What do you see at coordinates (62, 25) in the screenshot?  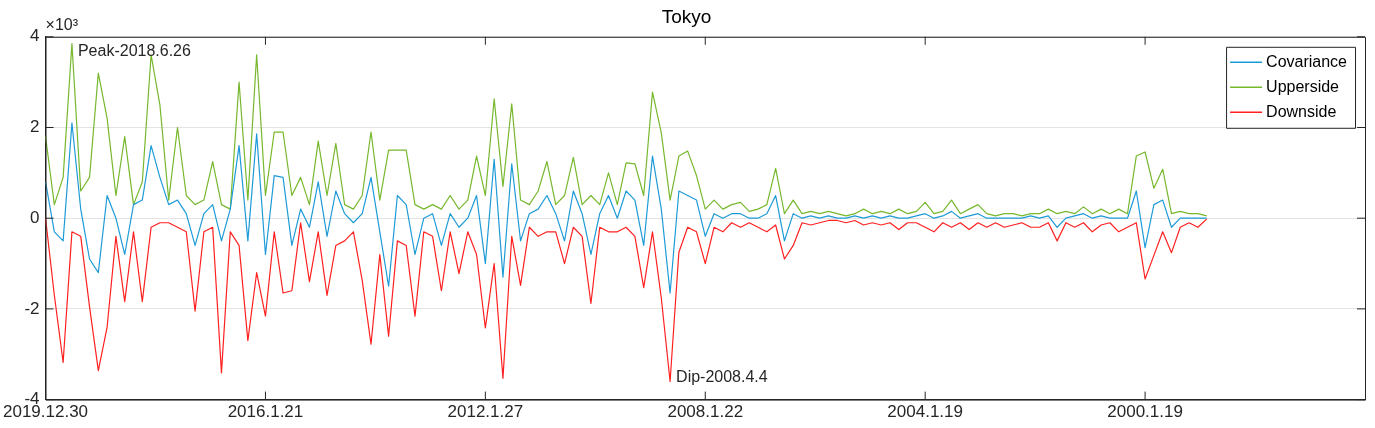 I see `text: ×10³` at bounding box center [62, 25].